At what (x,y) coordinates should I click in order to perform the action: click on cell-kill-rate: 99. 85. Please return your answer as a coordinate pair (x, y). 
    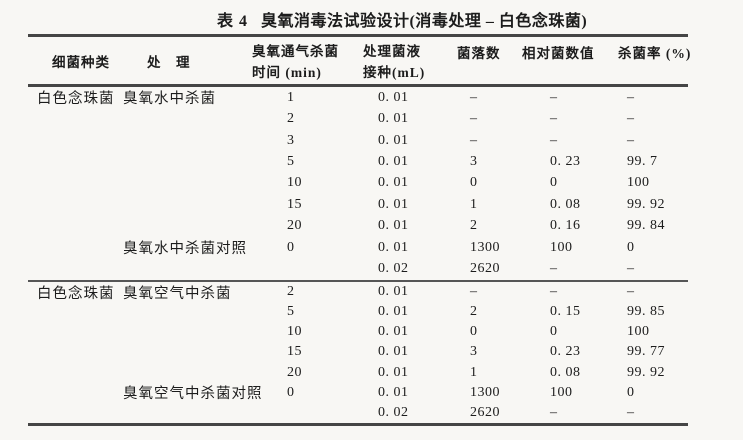
    Looking at the image, I should click on (646, 312).